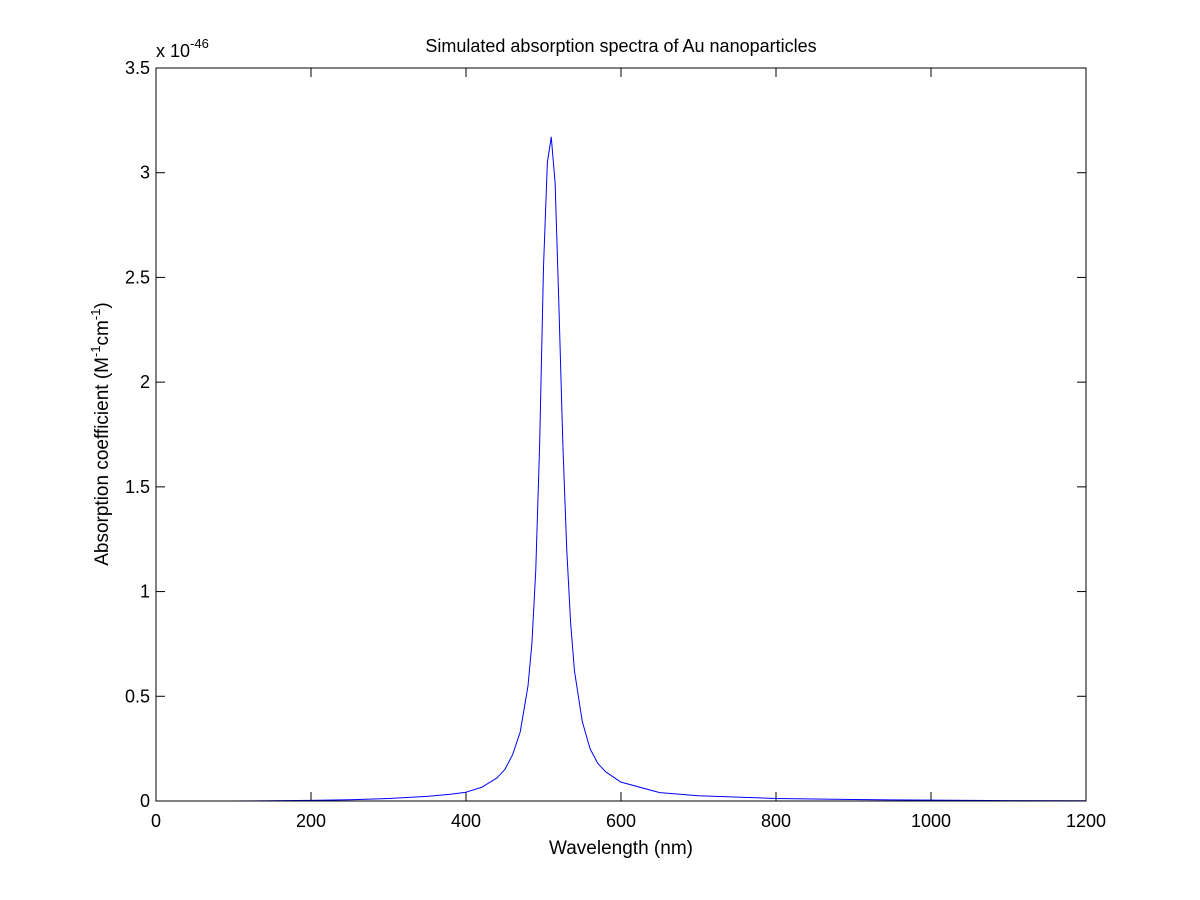 Image resolution: width=1200 pixels, height=900 pixels. What do you see at coordinates (173, 51) in the screenshot?
I see `y-multiplier-base: x 10` at bounding box center [173, 51].